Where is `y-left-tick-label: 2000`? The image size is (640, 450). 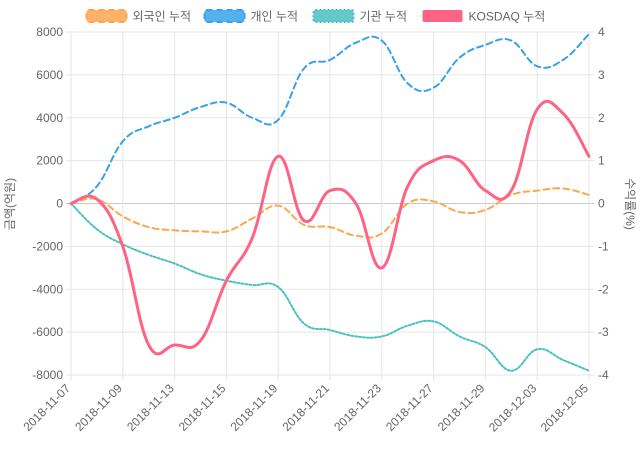 y-left-tick-label: 2000 is located at coordinates (49, 161).